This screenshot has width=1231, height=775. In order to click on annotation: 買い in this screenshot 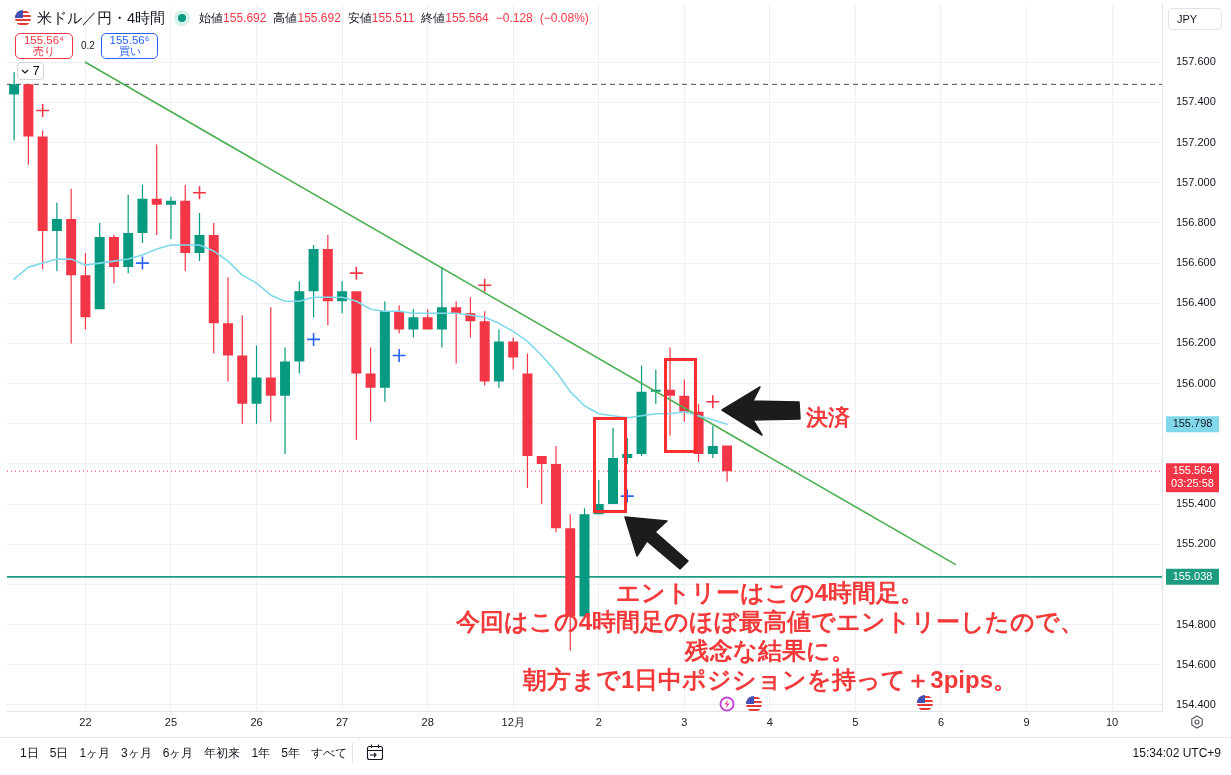, I will do `click(129, 51)`.